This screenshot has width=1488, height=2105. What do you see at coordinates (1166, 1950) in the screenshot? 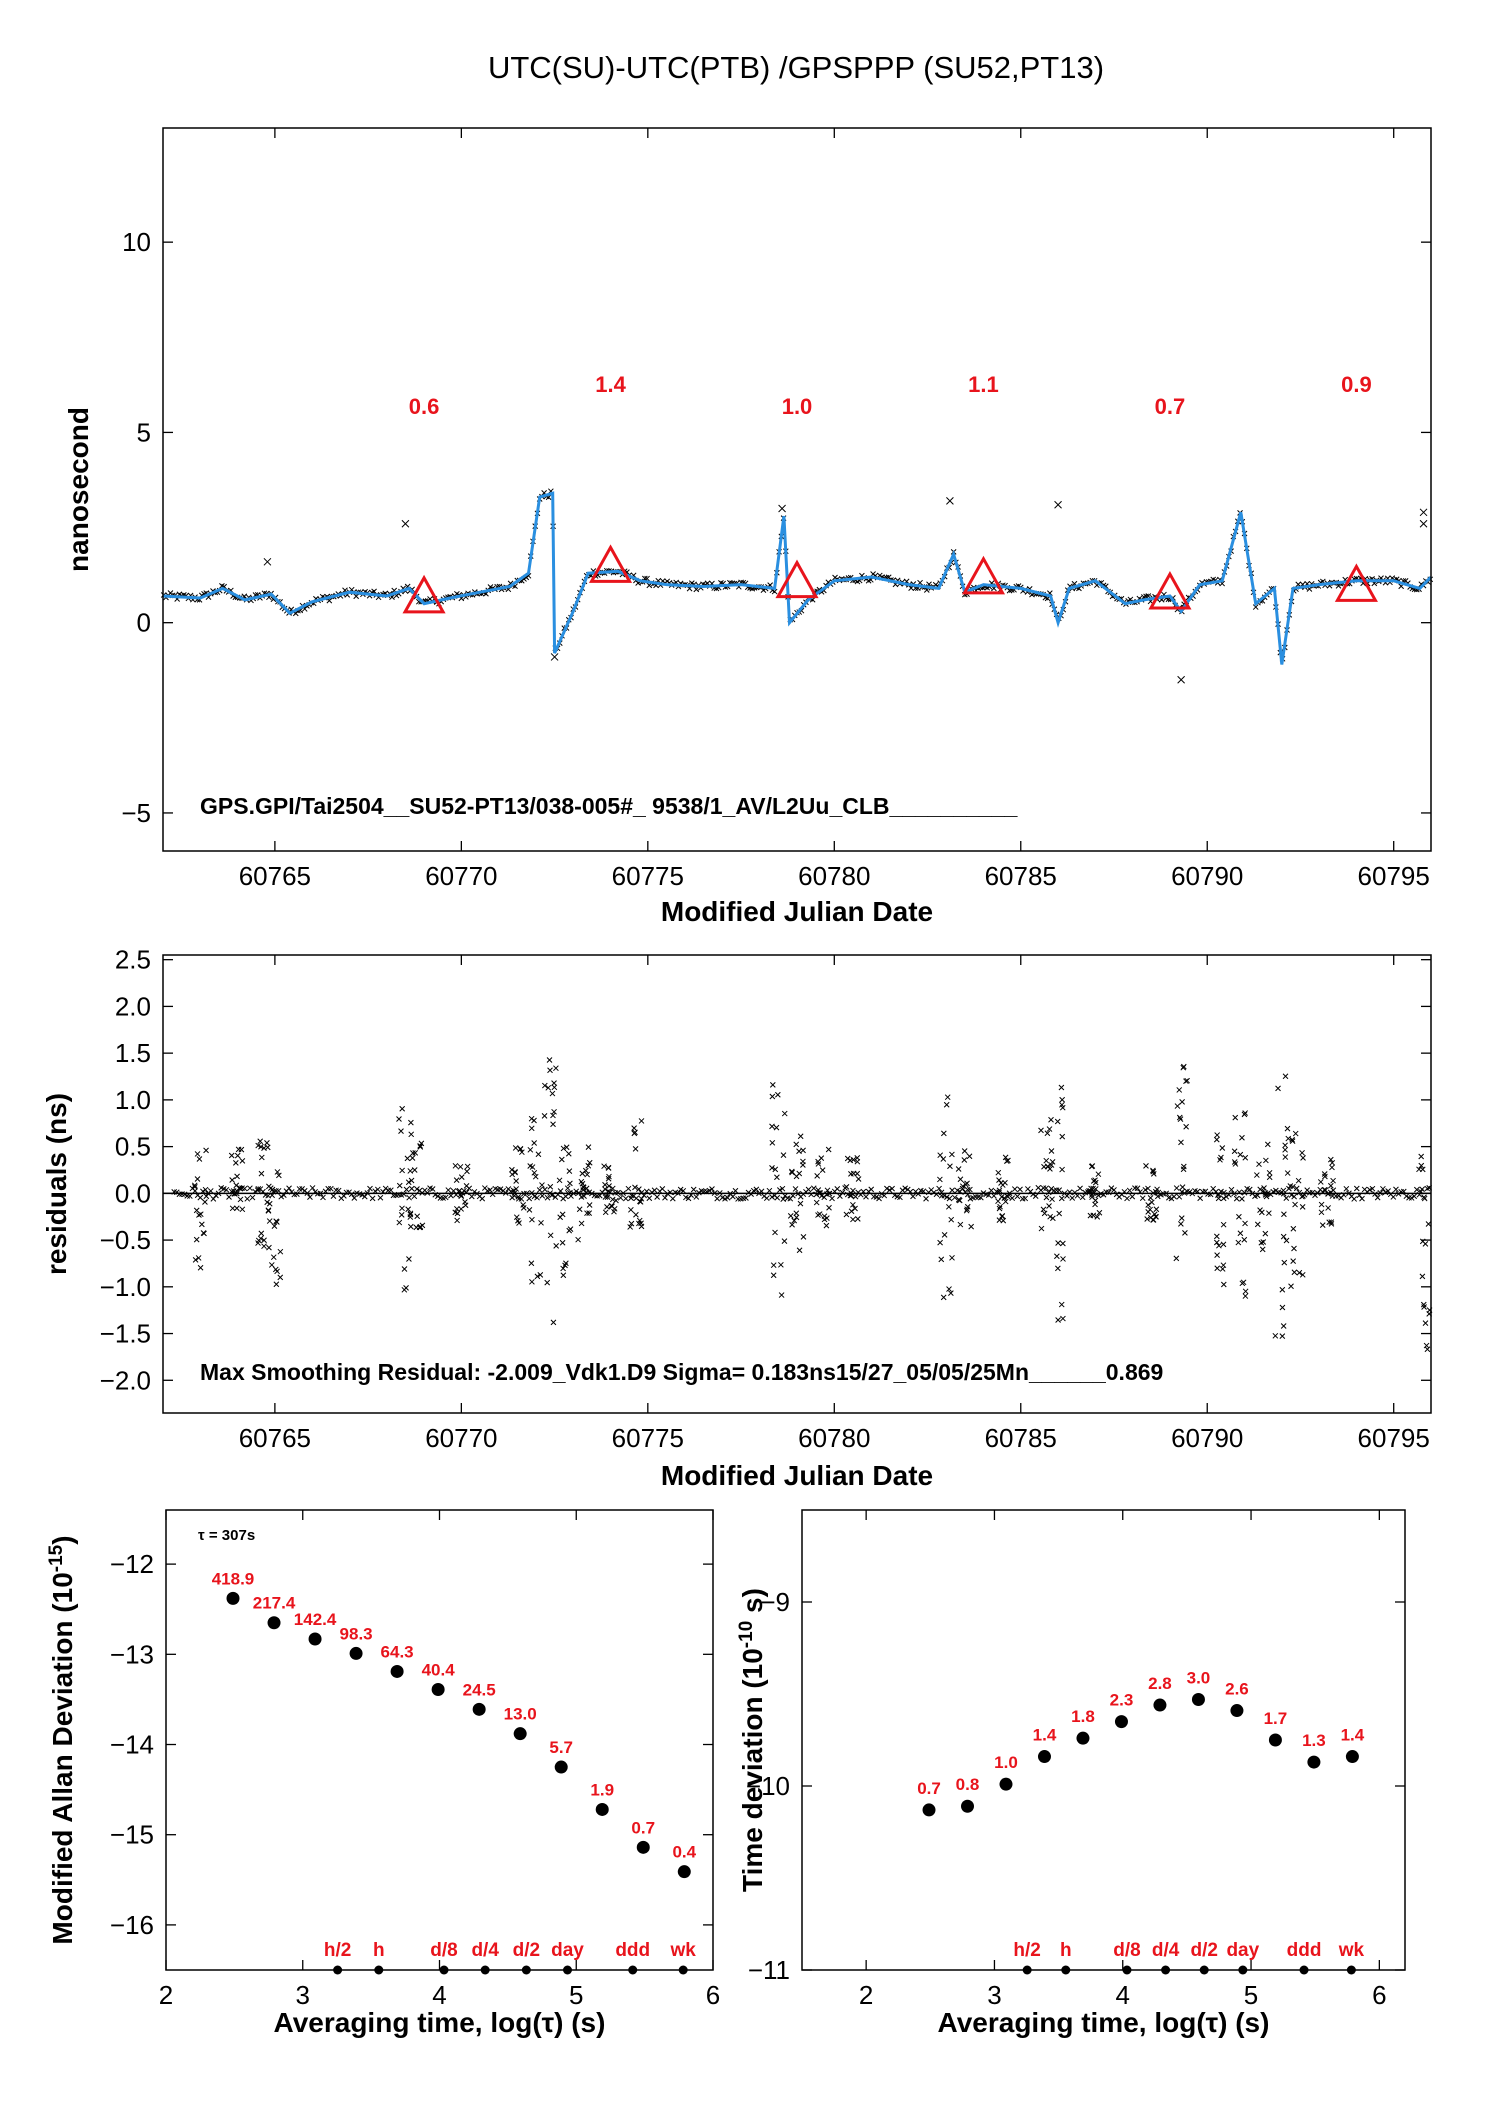
I see `time-mark-label: d/4` at bounding box center [1166, 1950].